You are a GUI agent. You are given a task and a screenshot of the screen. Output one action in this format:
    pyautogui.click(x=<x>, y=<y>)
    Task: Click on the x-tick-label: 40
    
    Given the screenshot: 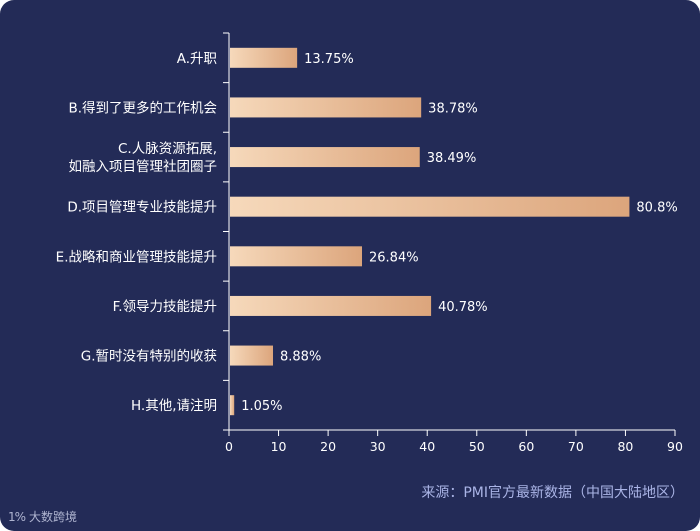 What is the action you would take?
    pyautogui.click(x=427, y=446)
    